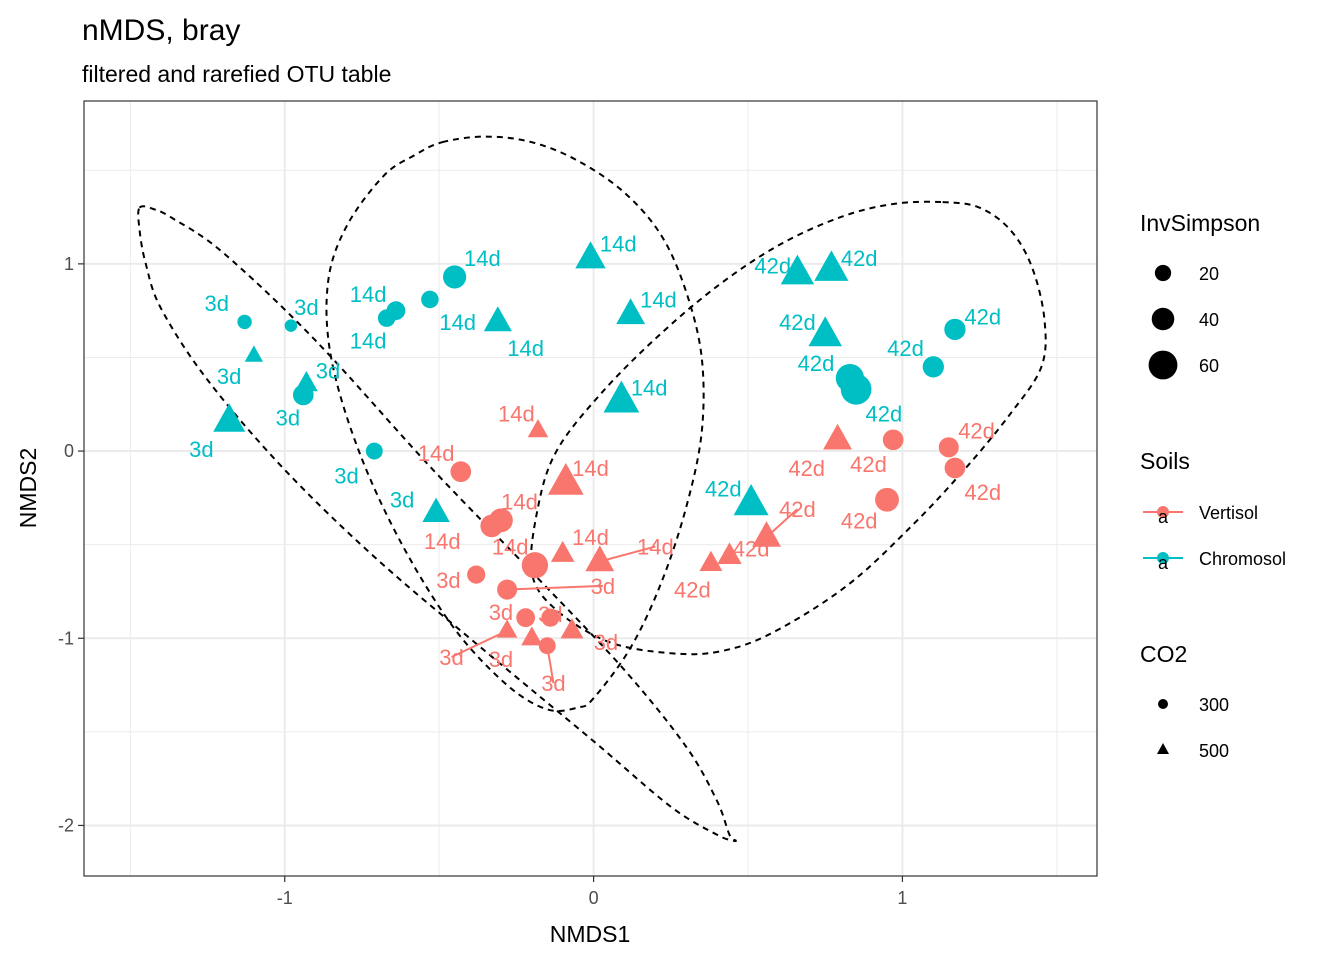 Image resolution: width=1344 pixels, height=960 pixels. What do you see at coordinates (1209, 366) in the screenshot?
I see `legend-invsimpson-label: 60` at bounding box center [1209, 366].